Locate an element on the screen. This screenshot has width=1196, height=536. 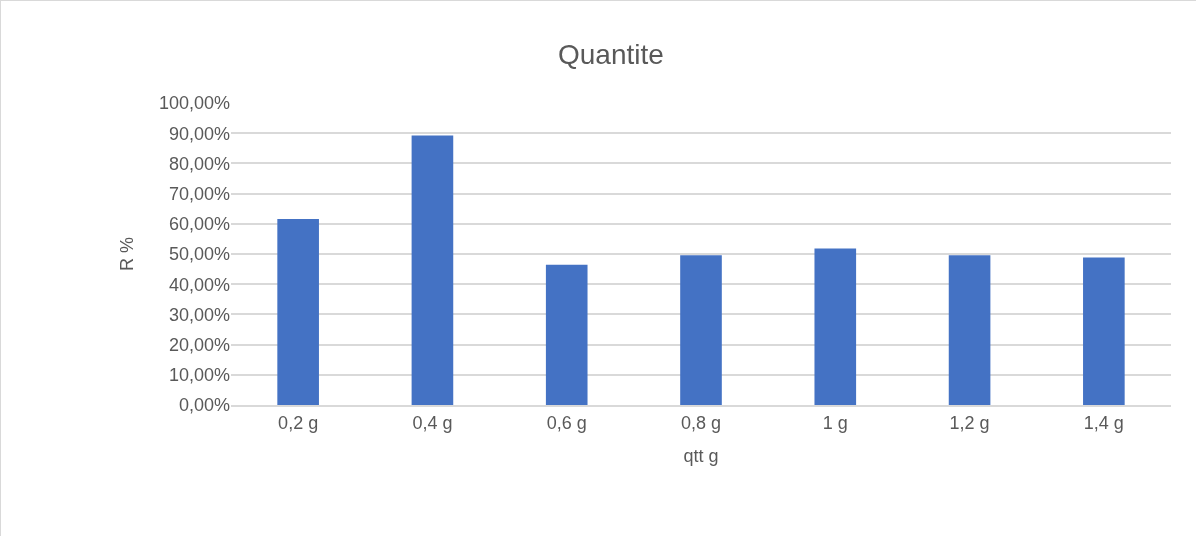
y-tick-label: 90,00% is located at coordinates (199, 133).